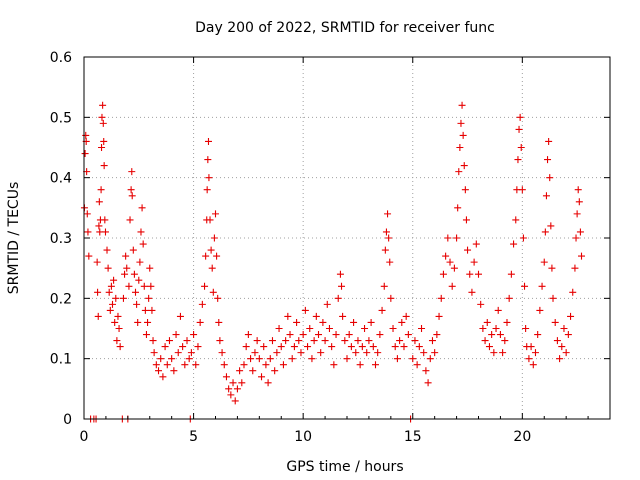 This screenshot has width=640, height=480. Describe the element at coordinates (522, 437) in the screenshot. I see `x-tick-label: 20` at that location.